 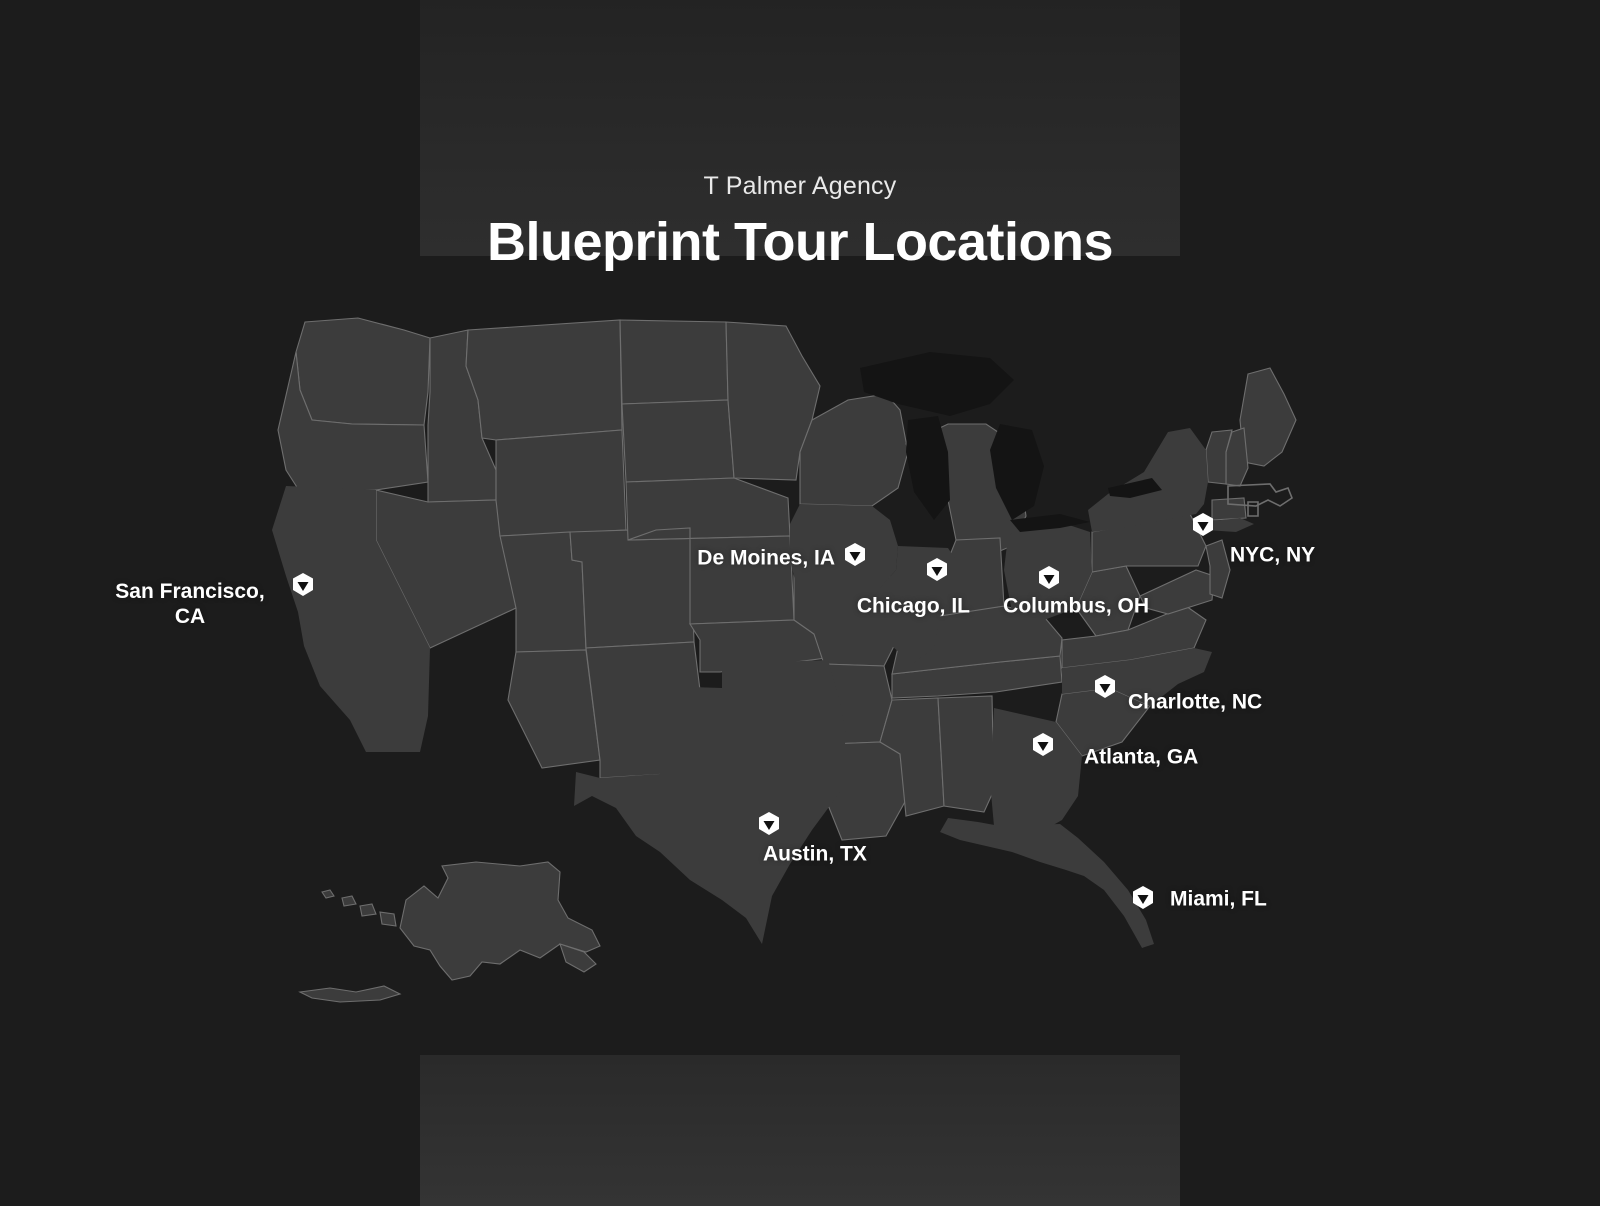 I want to click on brand-name: T Palmer Agency, so click(x=800, y=186).